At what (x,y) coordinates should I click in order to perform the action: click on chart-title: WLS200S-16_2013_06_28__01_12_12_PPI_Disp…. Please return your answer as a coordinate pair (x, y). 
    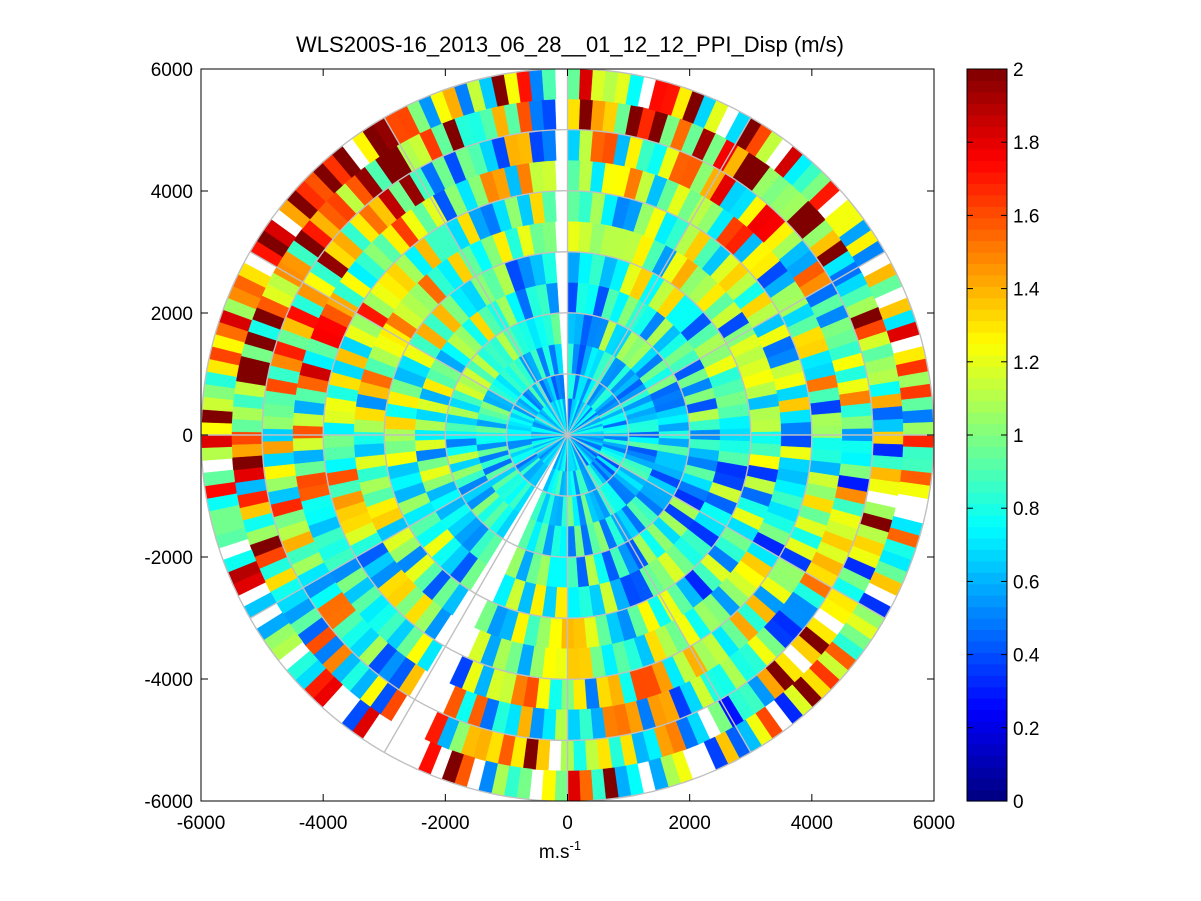
    Looking at the image, I should click on (570, 44).